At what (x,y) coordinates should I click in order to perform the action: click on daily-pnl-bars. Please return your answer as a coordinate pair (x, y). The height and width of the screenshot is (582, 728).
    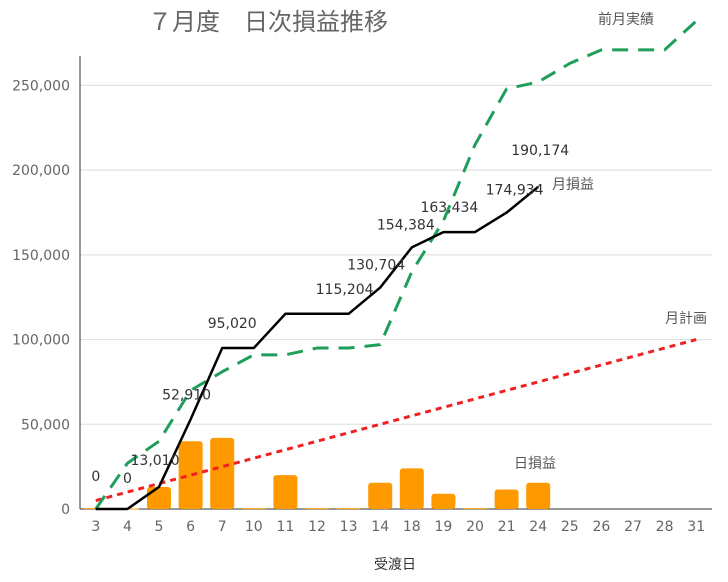
    Looking at the image, I should click on (317, 473).